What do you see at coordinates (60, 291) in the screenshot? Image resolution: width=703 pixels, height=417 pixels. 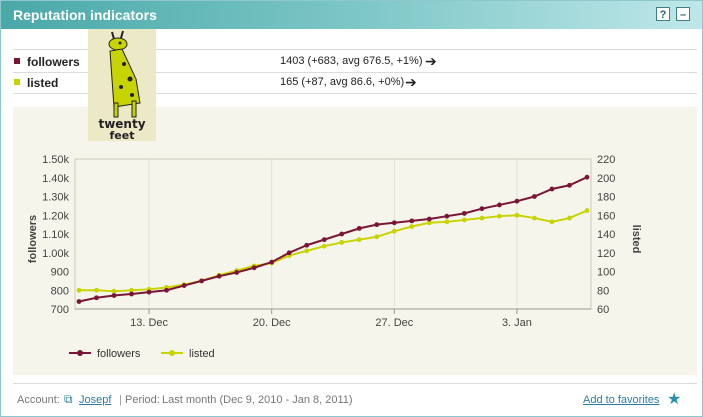 I see `y-left-tick-label: 800` at bounding box center [60, 291].